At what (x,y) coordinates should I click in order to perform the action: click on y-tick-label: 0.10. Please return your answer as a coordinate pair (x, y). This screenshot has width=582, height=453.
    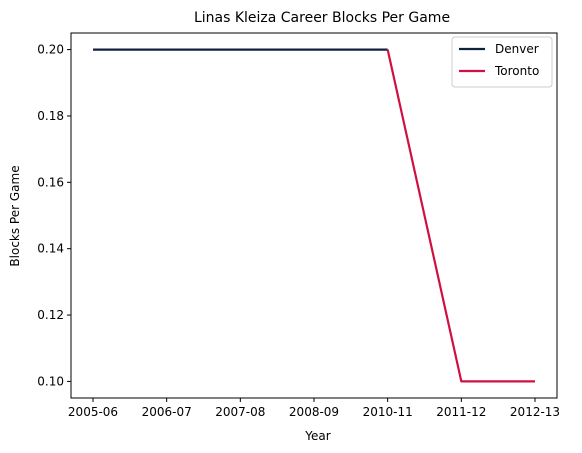
    Looking at the image, I should click on (50, 381).